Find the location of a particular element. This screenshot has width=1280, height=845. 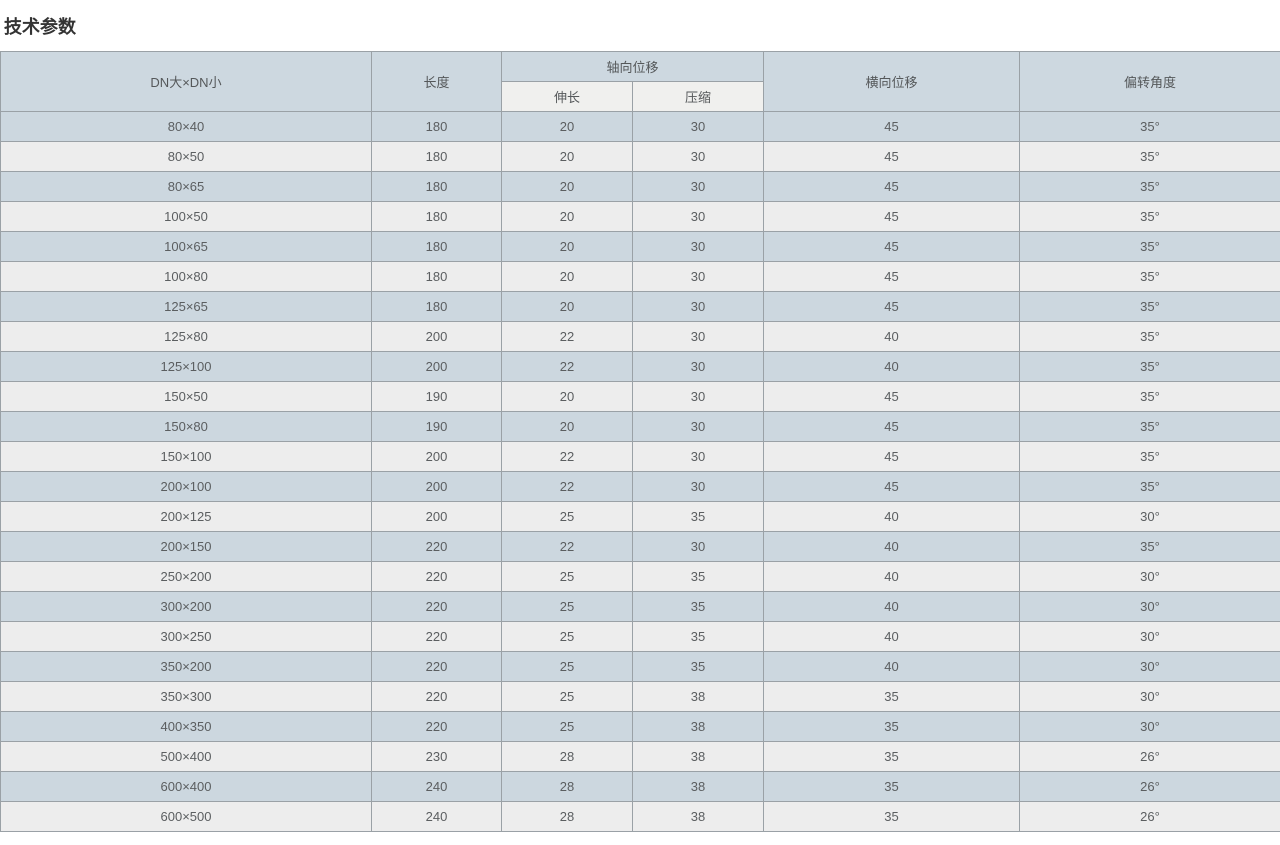

table-cell: 600×400 is located at coordinates (186, 786).